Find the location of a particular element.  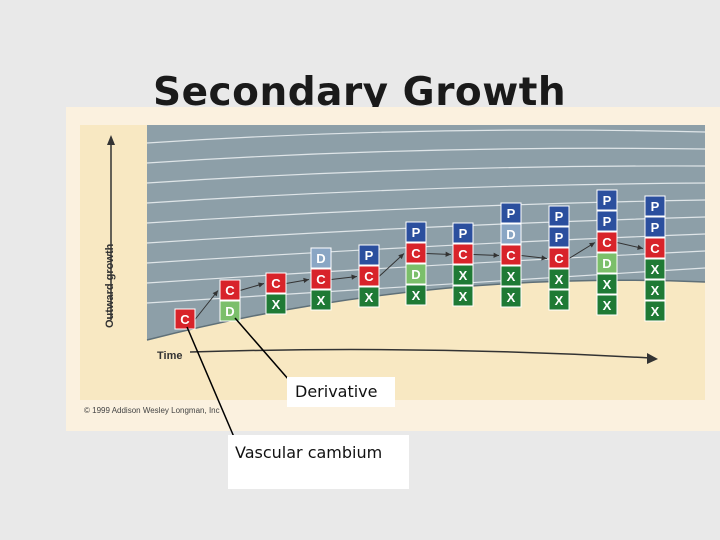

vascular-cambium-label: Vascular cambium is located at coordinates (318, 462).